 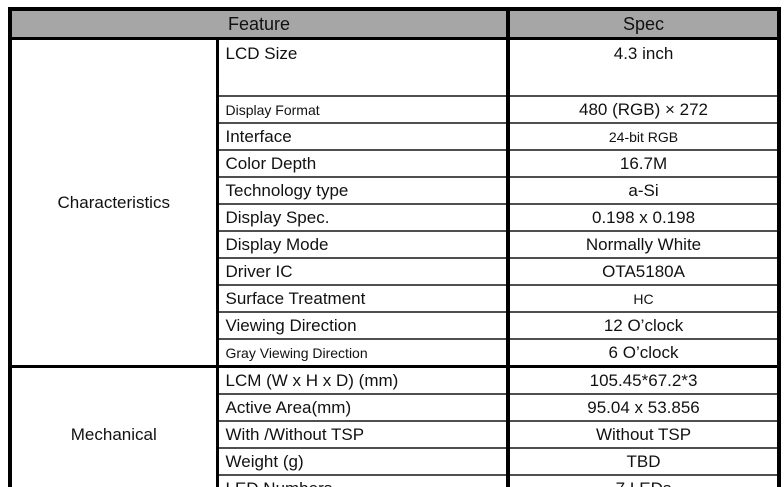 What do you see at coordinates (362, 109) in the screenshot?
I see `feature-cell: Display Format` at bounding box center [362, 109].